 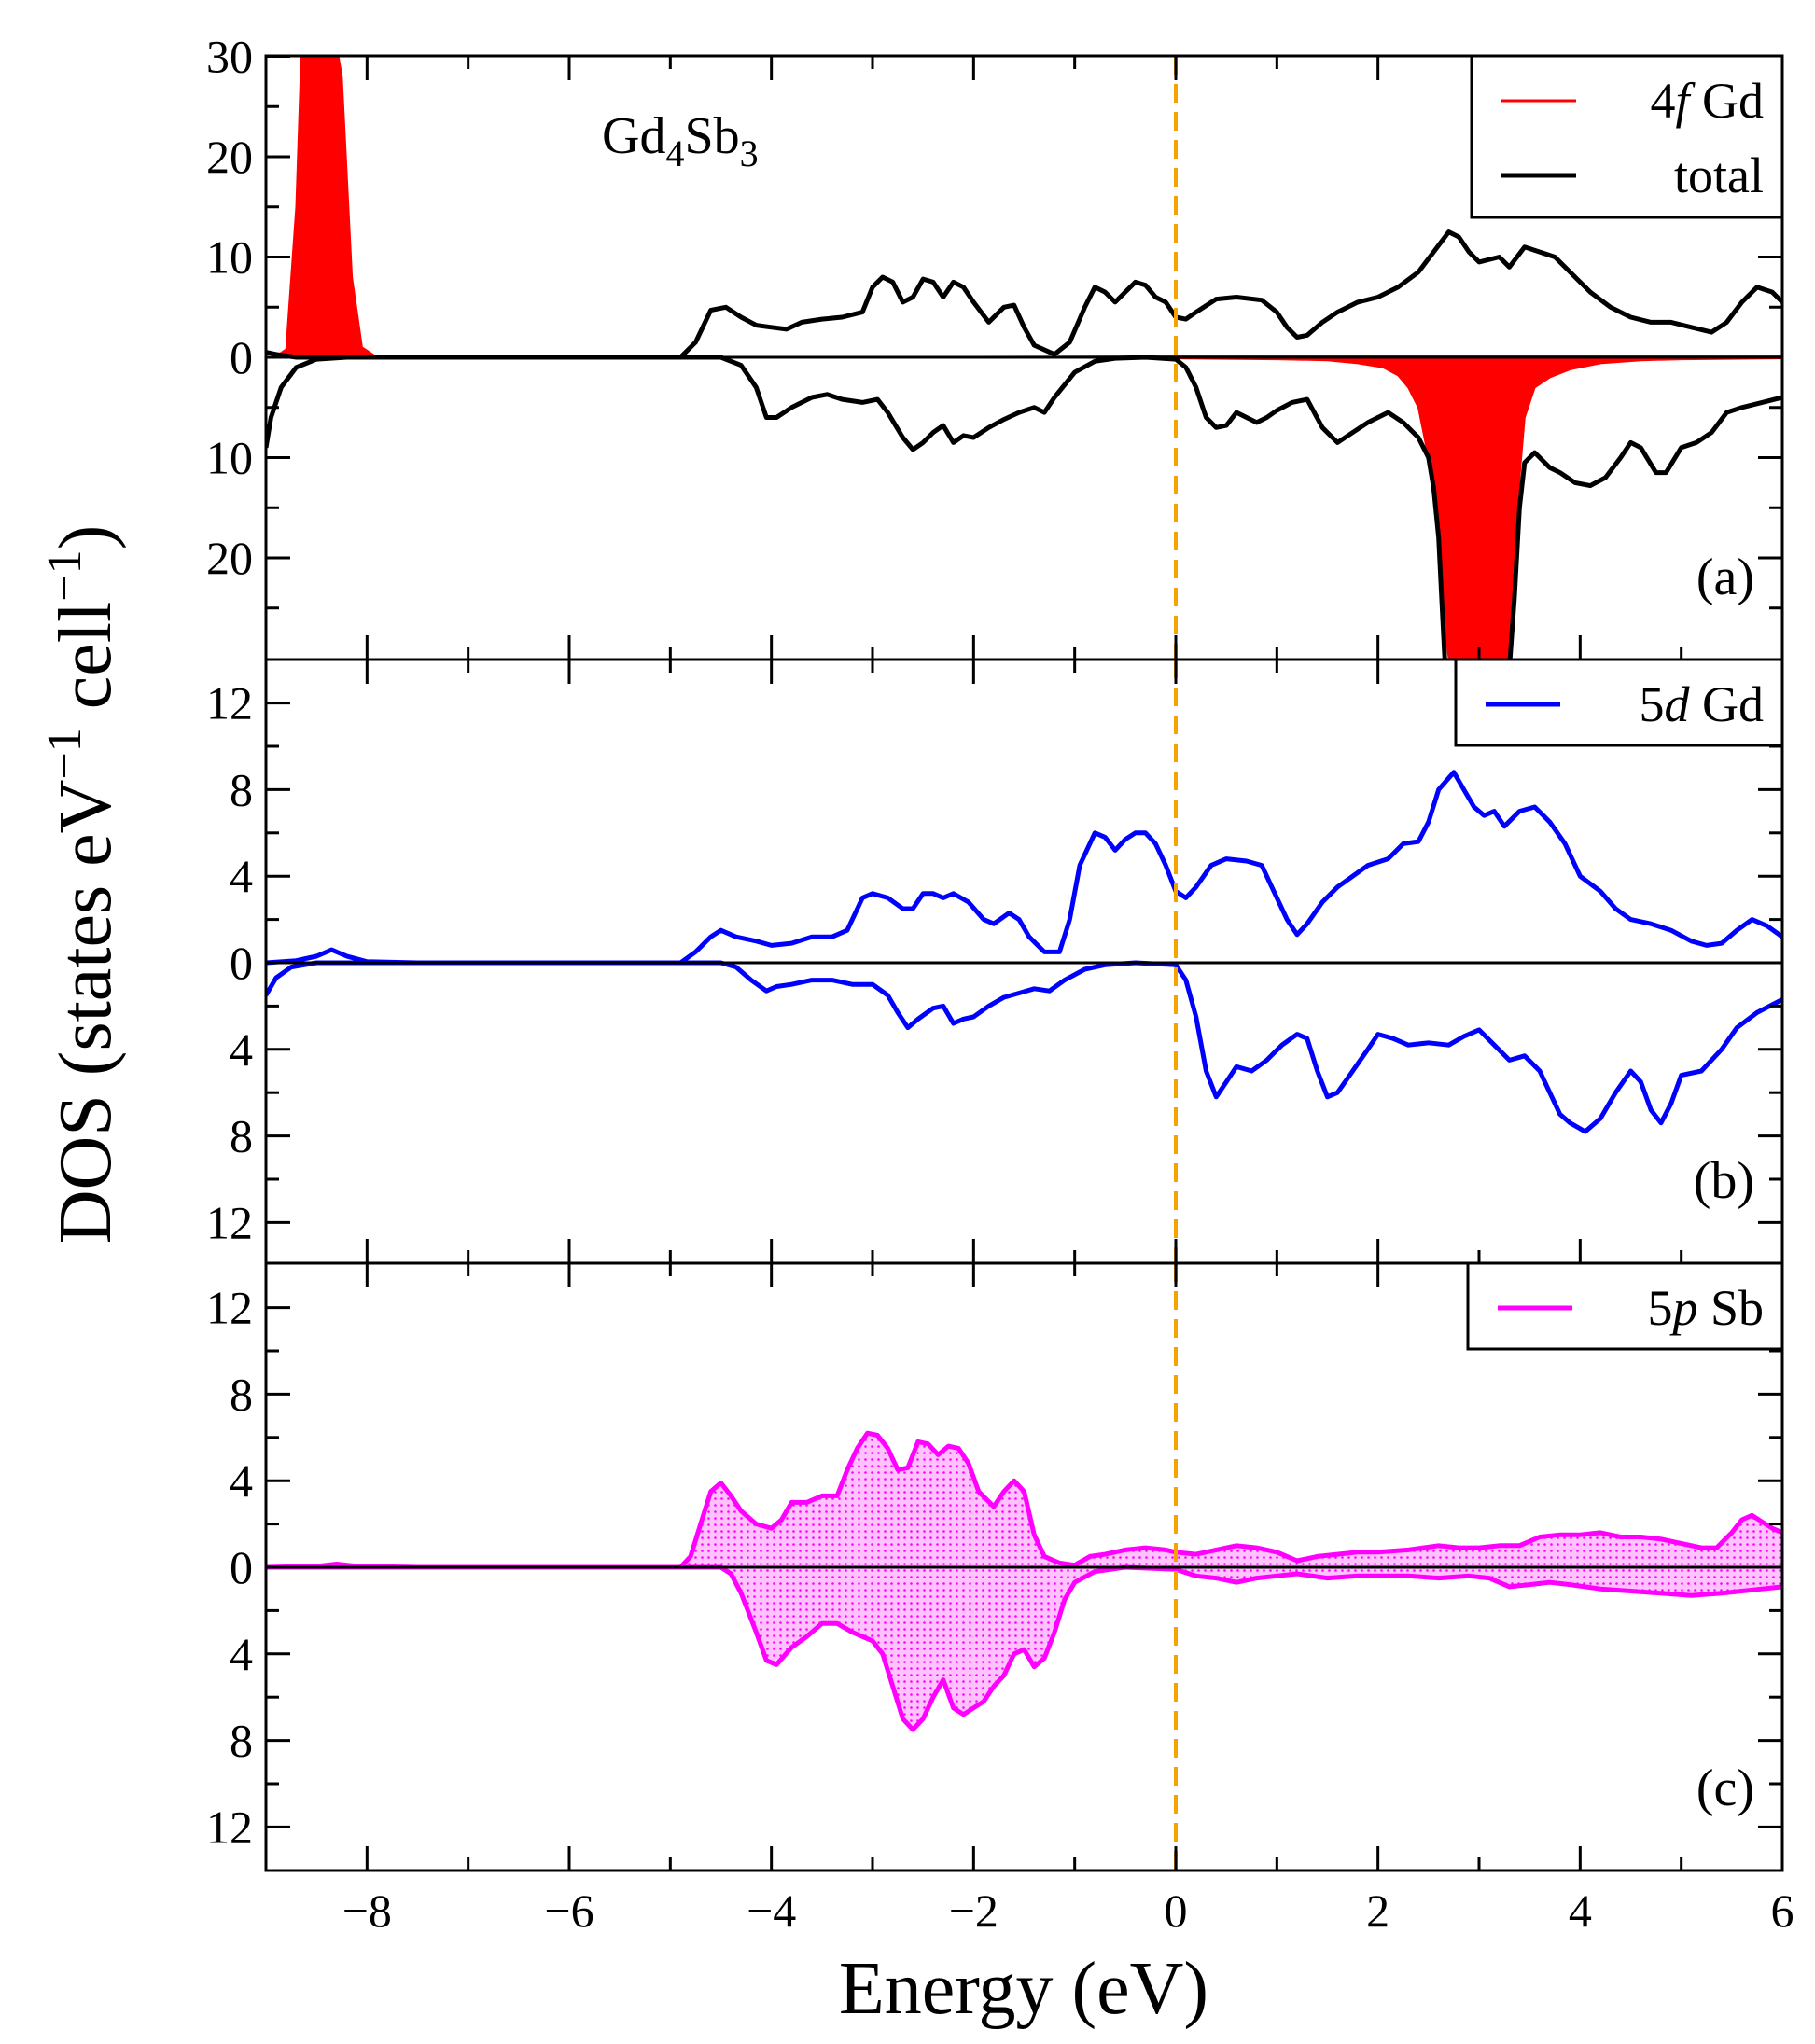 I want to click on x-tick-label: 4, so click(x=1580, y=1910).